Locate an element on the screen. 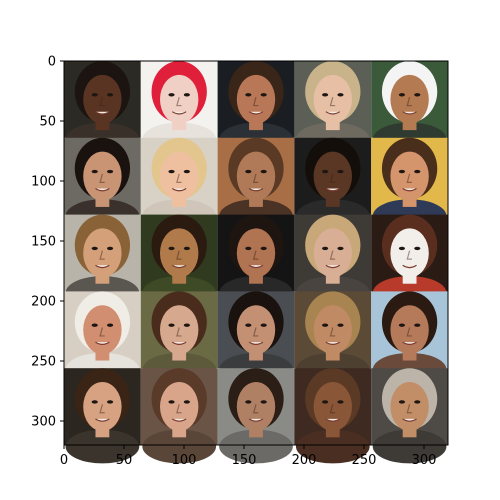 The image size is (500, 500). y-tick-label: 0 is located at coordinates (52, 62).